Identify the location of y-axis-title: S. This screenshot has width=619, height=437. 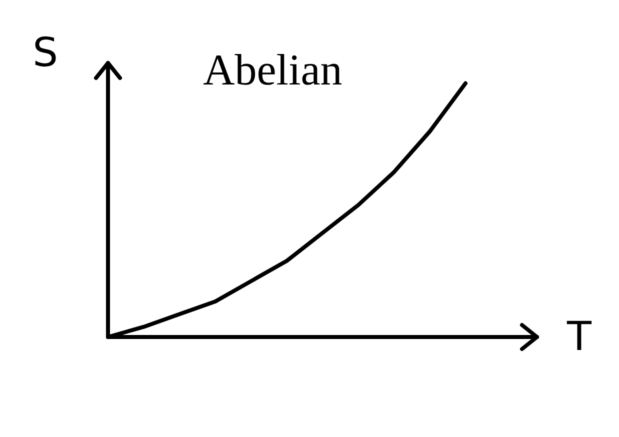
(45, 53).